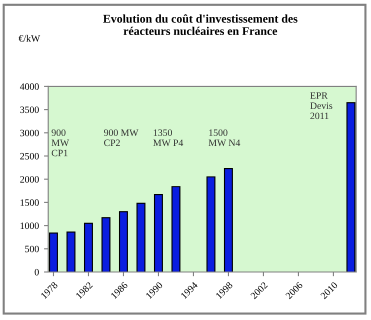 This screenshot has width=371, height=320. What do you see at coordinates (321, 106) in the screenshot?
I see `annotation: EPR Devis 2011` at bounding box center [321, 106].